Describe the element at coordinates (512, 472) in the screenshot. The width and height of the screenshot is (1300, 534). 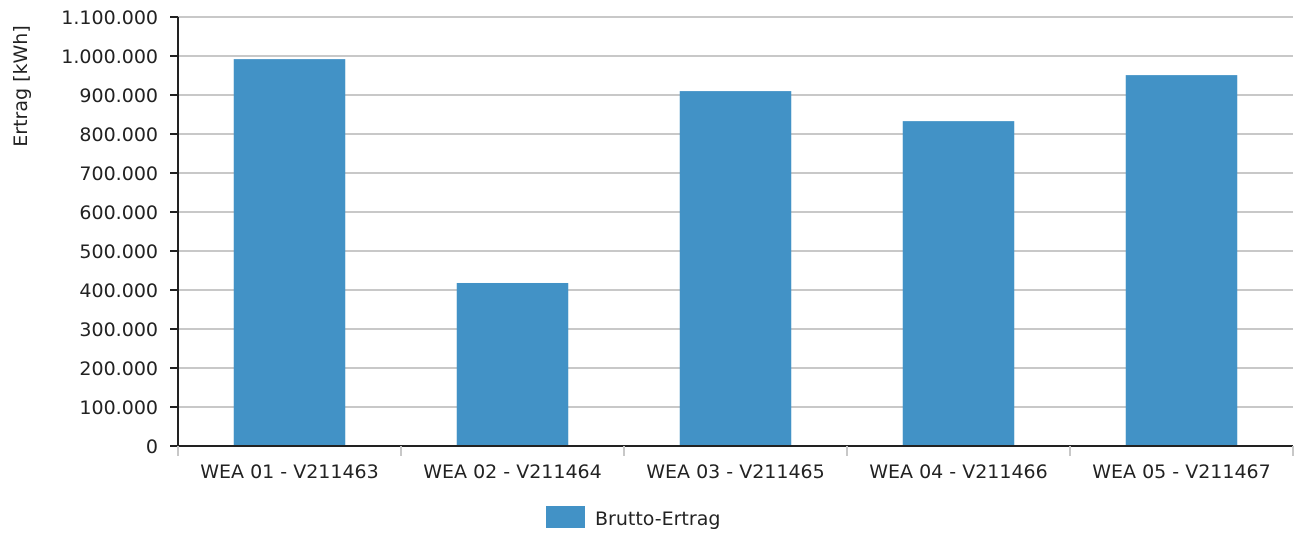
I see `x-tick-label: WEA 02 - V211464` at that location.